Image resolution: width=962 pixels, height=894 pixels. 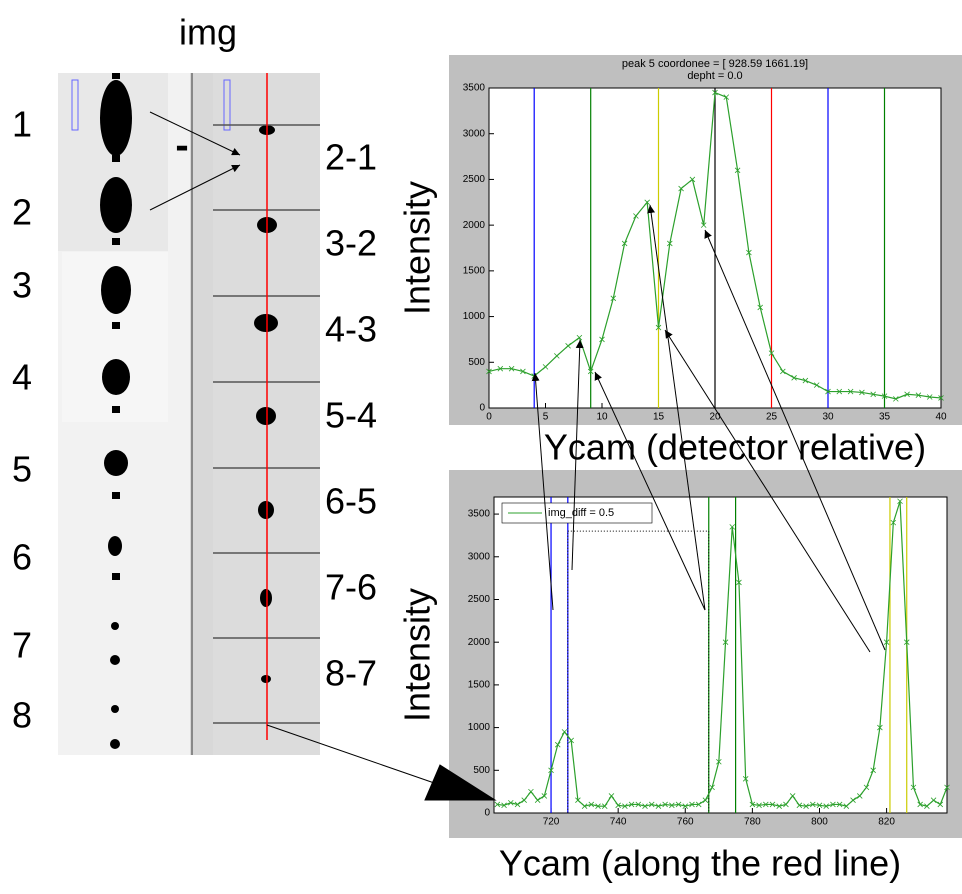 What do you see at coordinates (474, 133) in the screenshot?
I see `y-tick-label: 3000` at bounding box center [474, 133].